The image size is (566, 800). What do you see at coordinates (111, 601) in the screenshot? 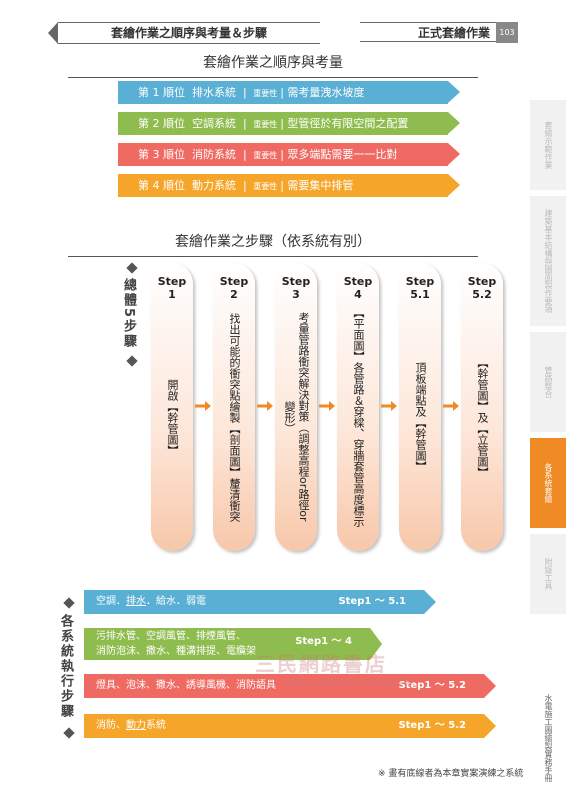
I see `band-text: 空調．` at bounding box center [111, 601].